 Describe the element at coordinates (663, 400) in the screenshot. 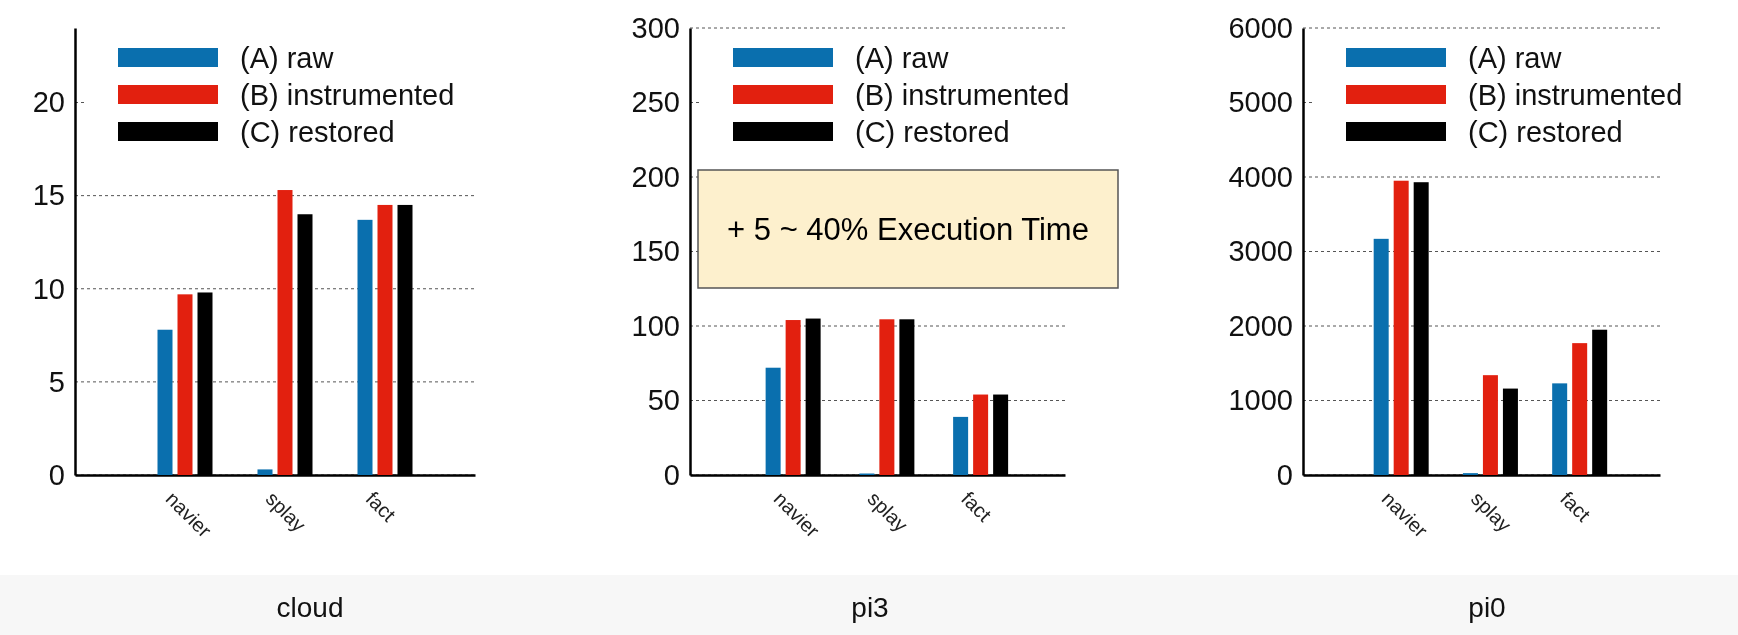

I see `y-tick-label: 50` at that location.